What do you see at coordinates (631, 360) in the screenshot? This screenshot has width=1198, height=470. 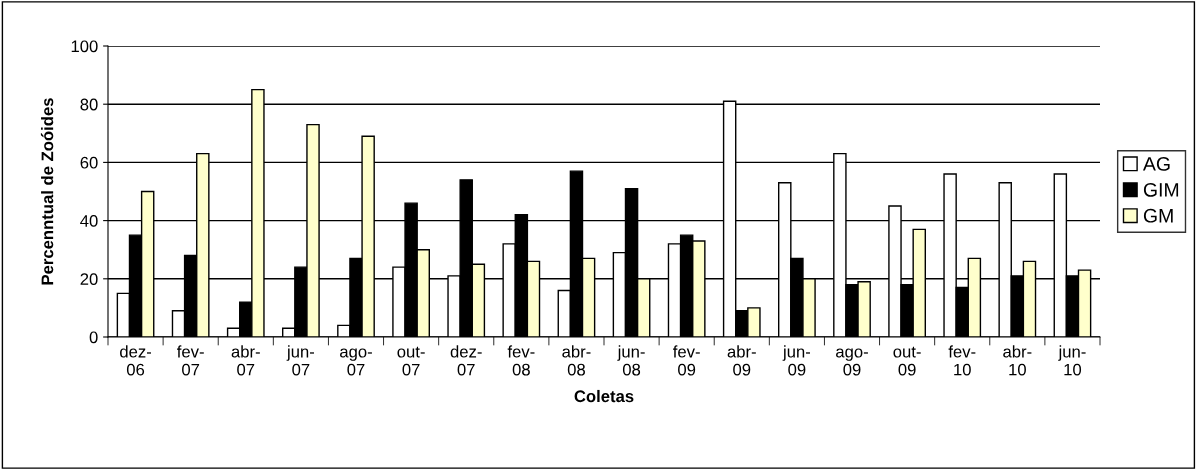 I see `x-tick-label: jun- 08` at bounding box center [631, 360].